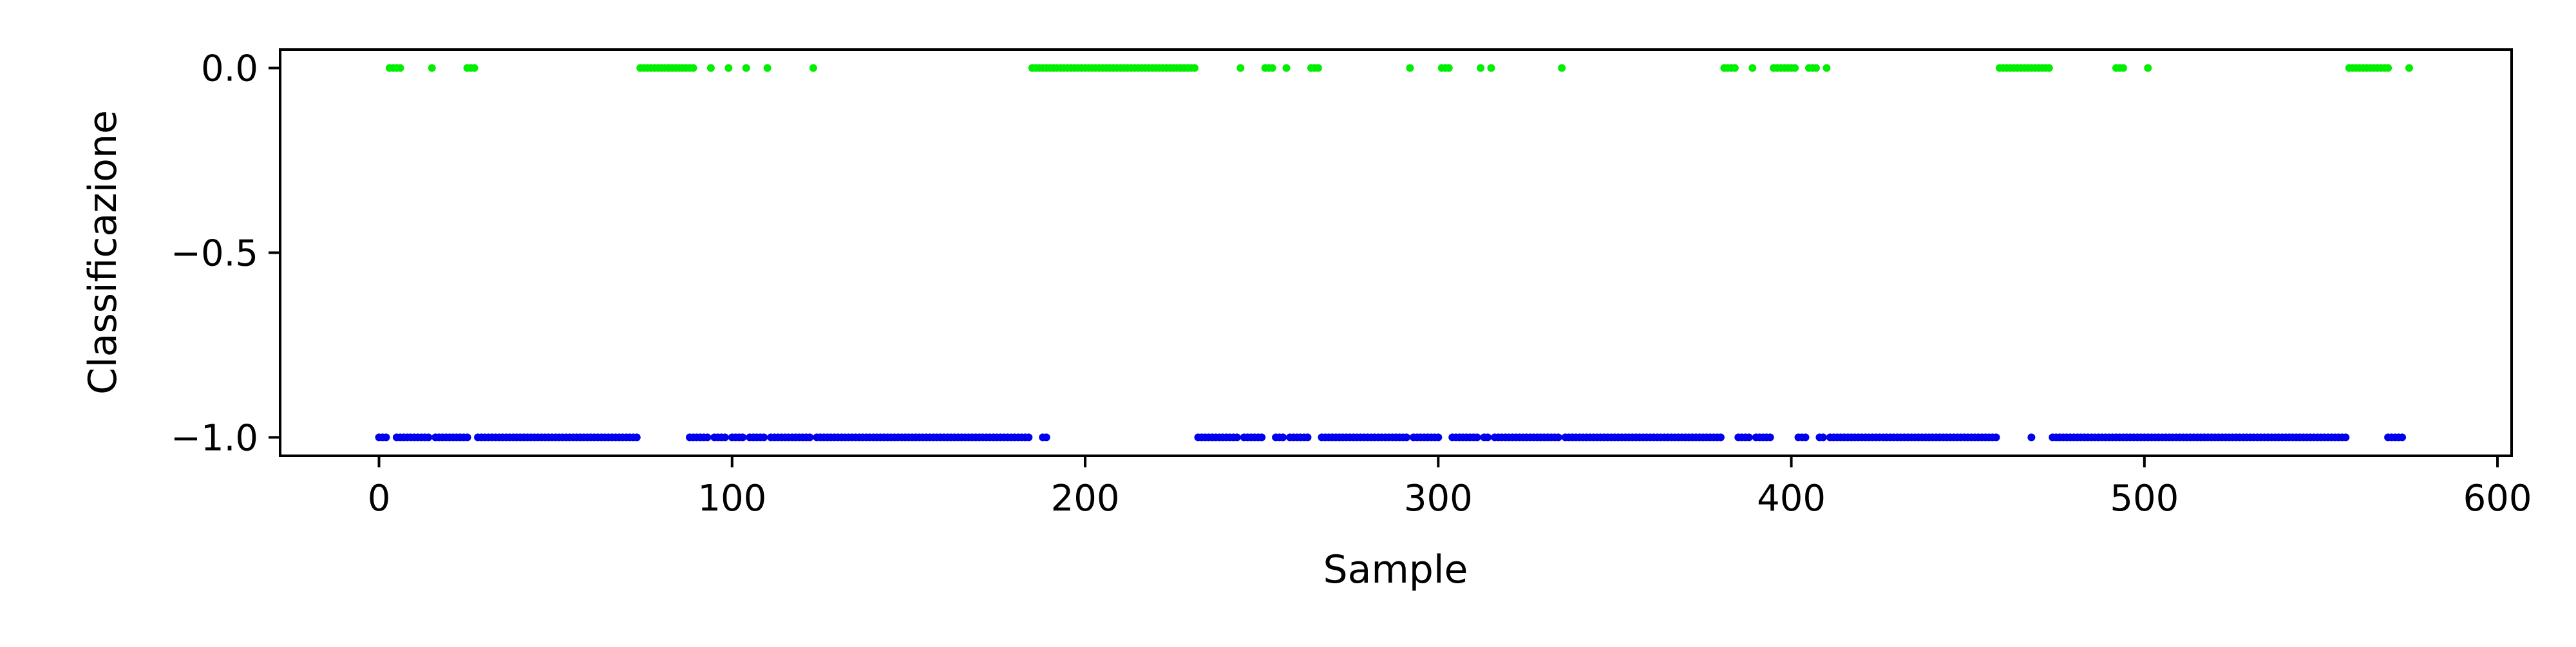  I want to click on x-tick-label-200: 200, so click(1085, 499).